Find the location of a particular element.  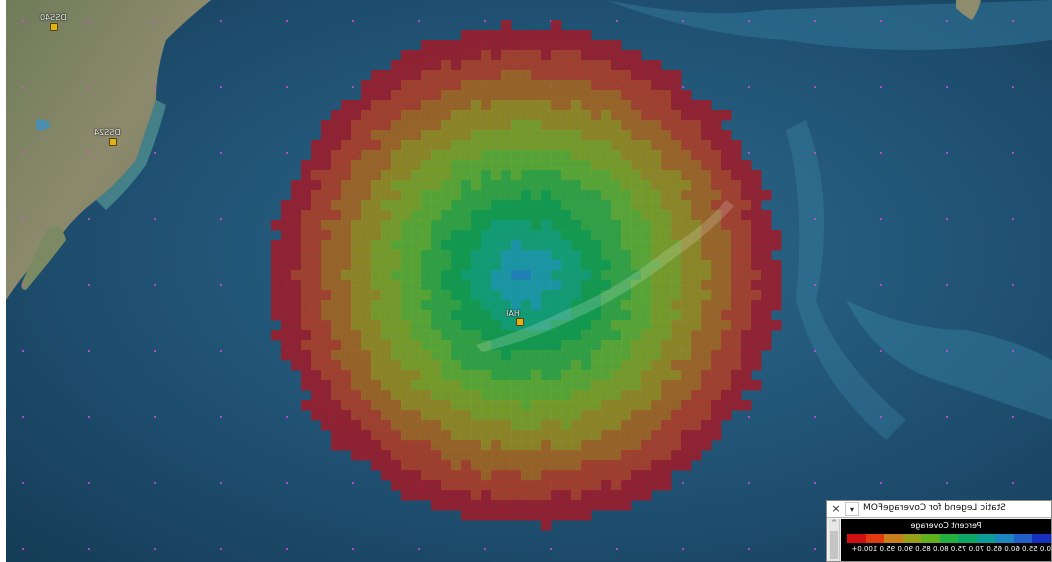

facility-icon-left is located at coordinates (113, 142).